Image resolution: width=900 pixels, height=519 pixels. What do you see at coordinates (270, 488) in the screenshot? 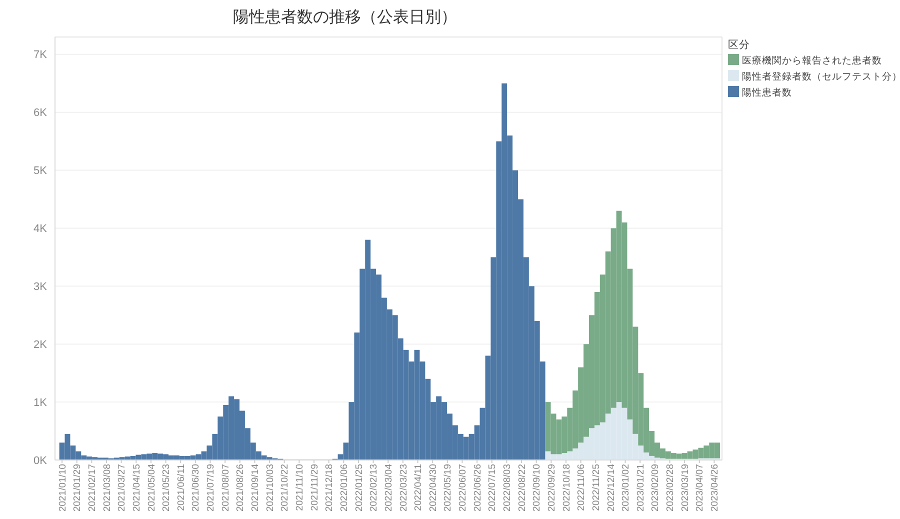
I see `x-tick-label: 2021/10/03` at bounding box center [270, 488].